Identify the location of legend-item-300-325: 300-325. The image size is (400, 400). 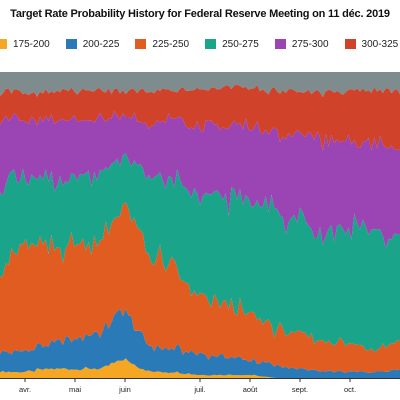
(371, 44).